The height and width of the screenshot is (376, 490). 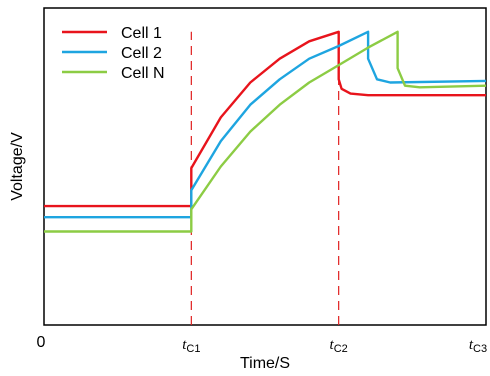 What do you see at coordinates (141, 33) in the screenshot?
I see `legend-label-1: Cell 1` at bounding box center [141, 33].